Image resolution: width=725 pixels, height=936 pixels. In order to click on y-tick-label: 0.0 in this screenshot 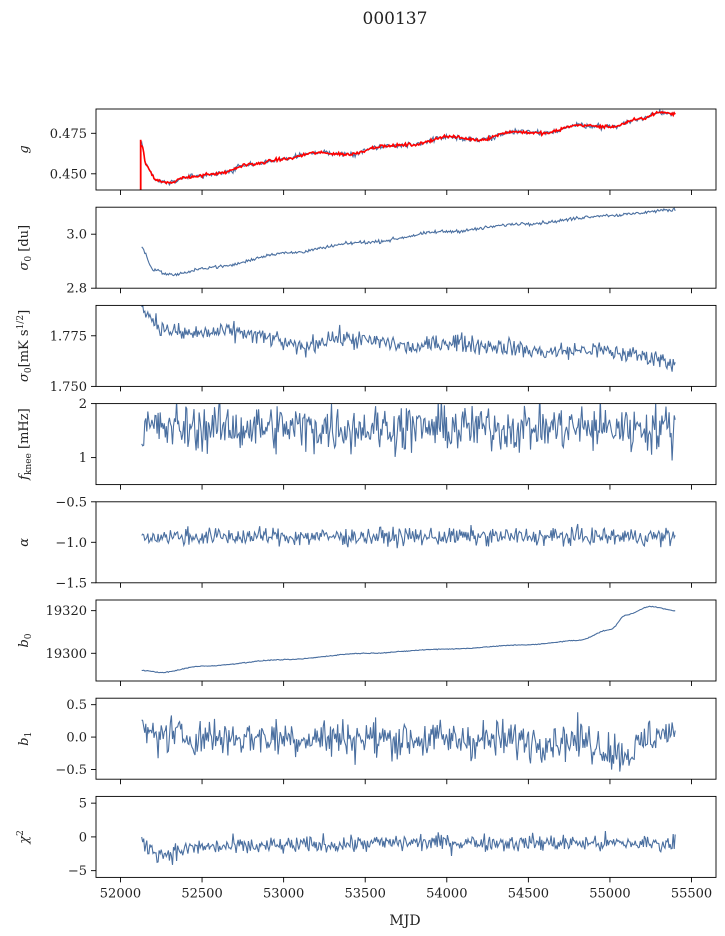, I will do `click(76, 738)`.